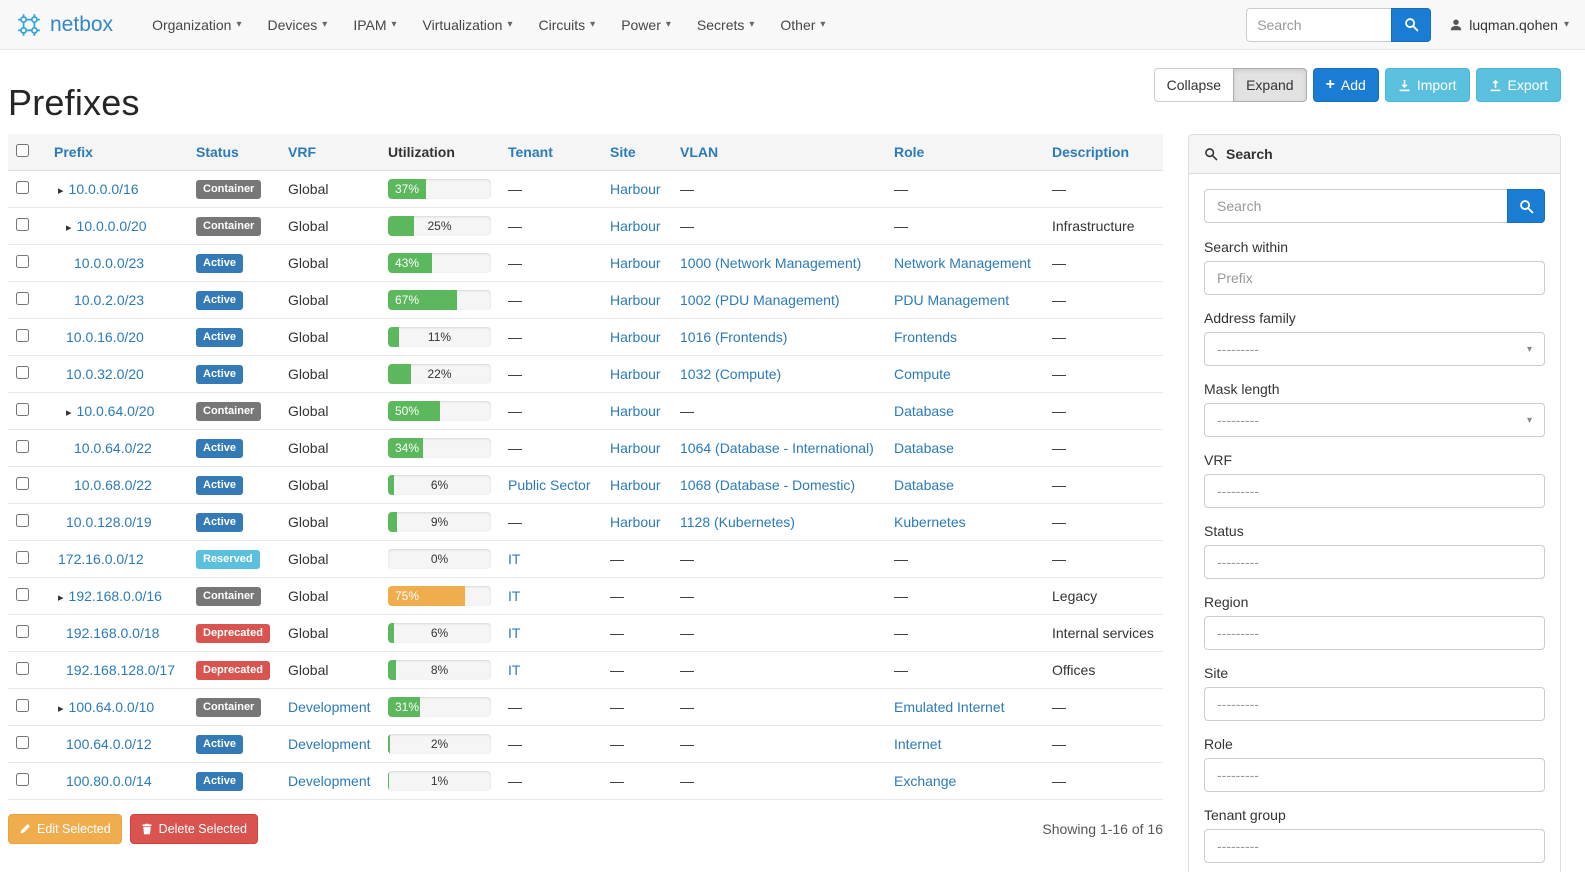 The width and height of the screenshot is (1585, 872). What do you see at coordinates (297, 25) in the screenshot?
I see `nav-menu-devices: Devices ▾` at bounding box center [297, 25].